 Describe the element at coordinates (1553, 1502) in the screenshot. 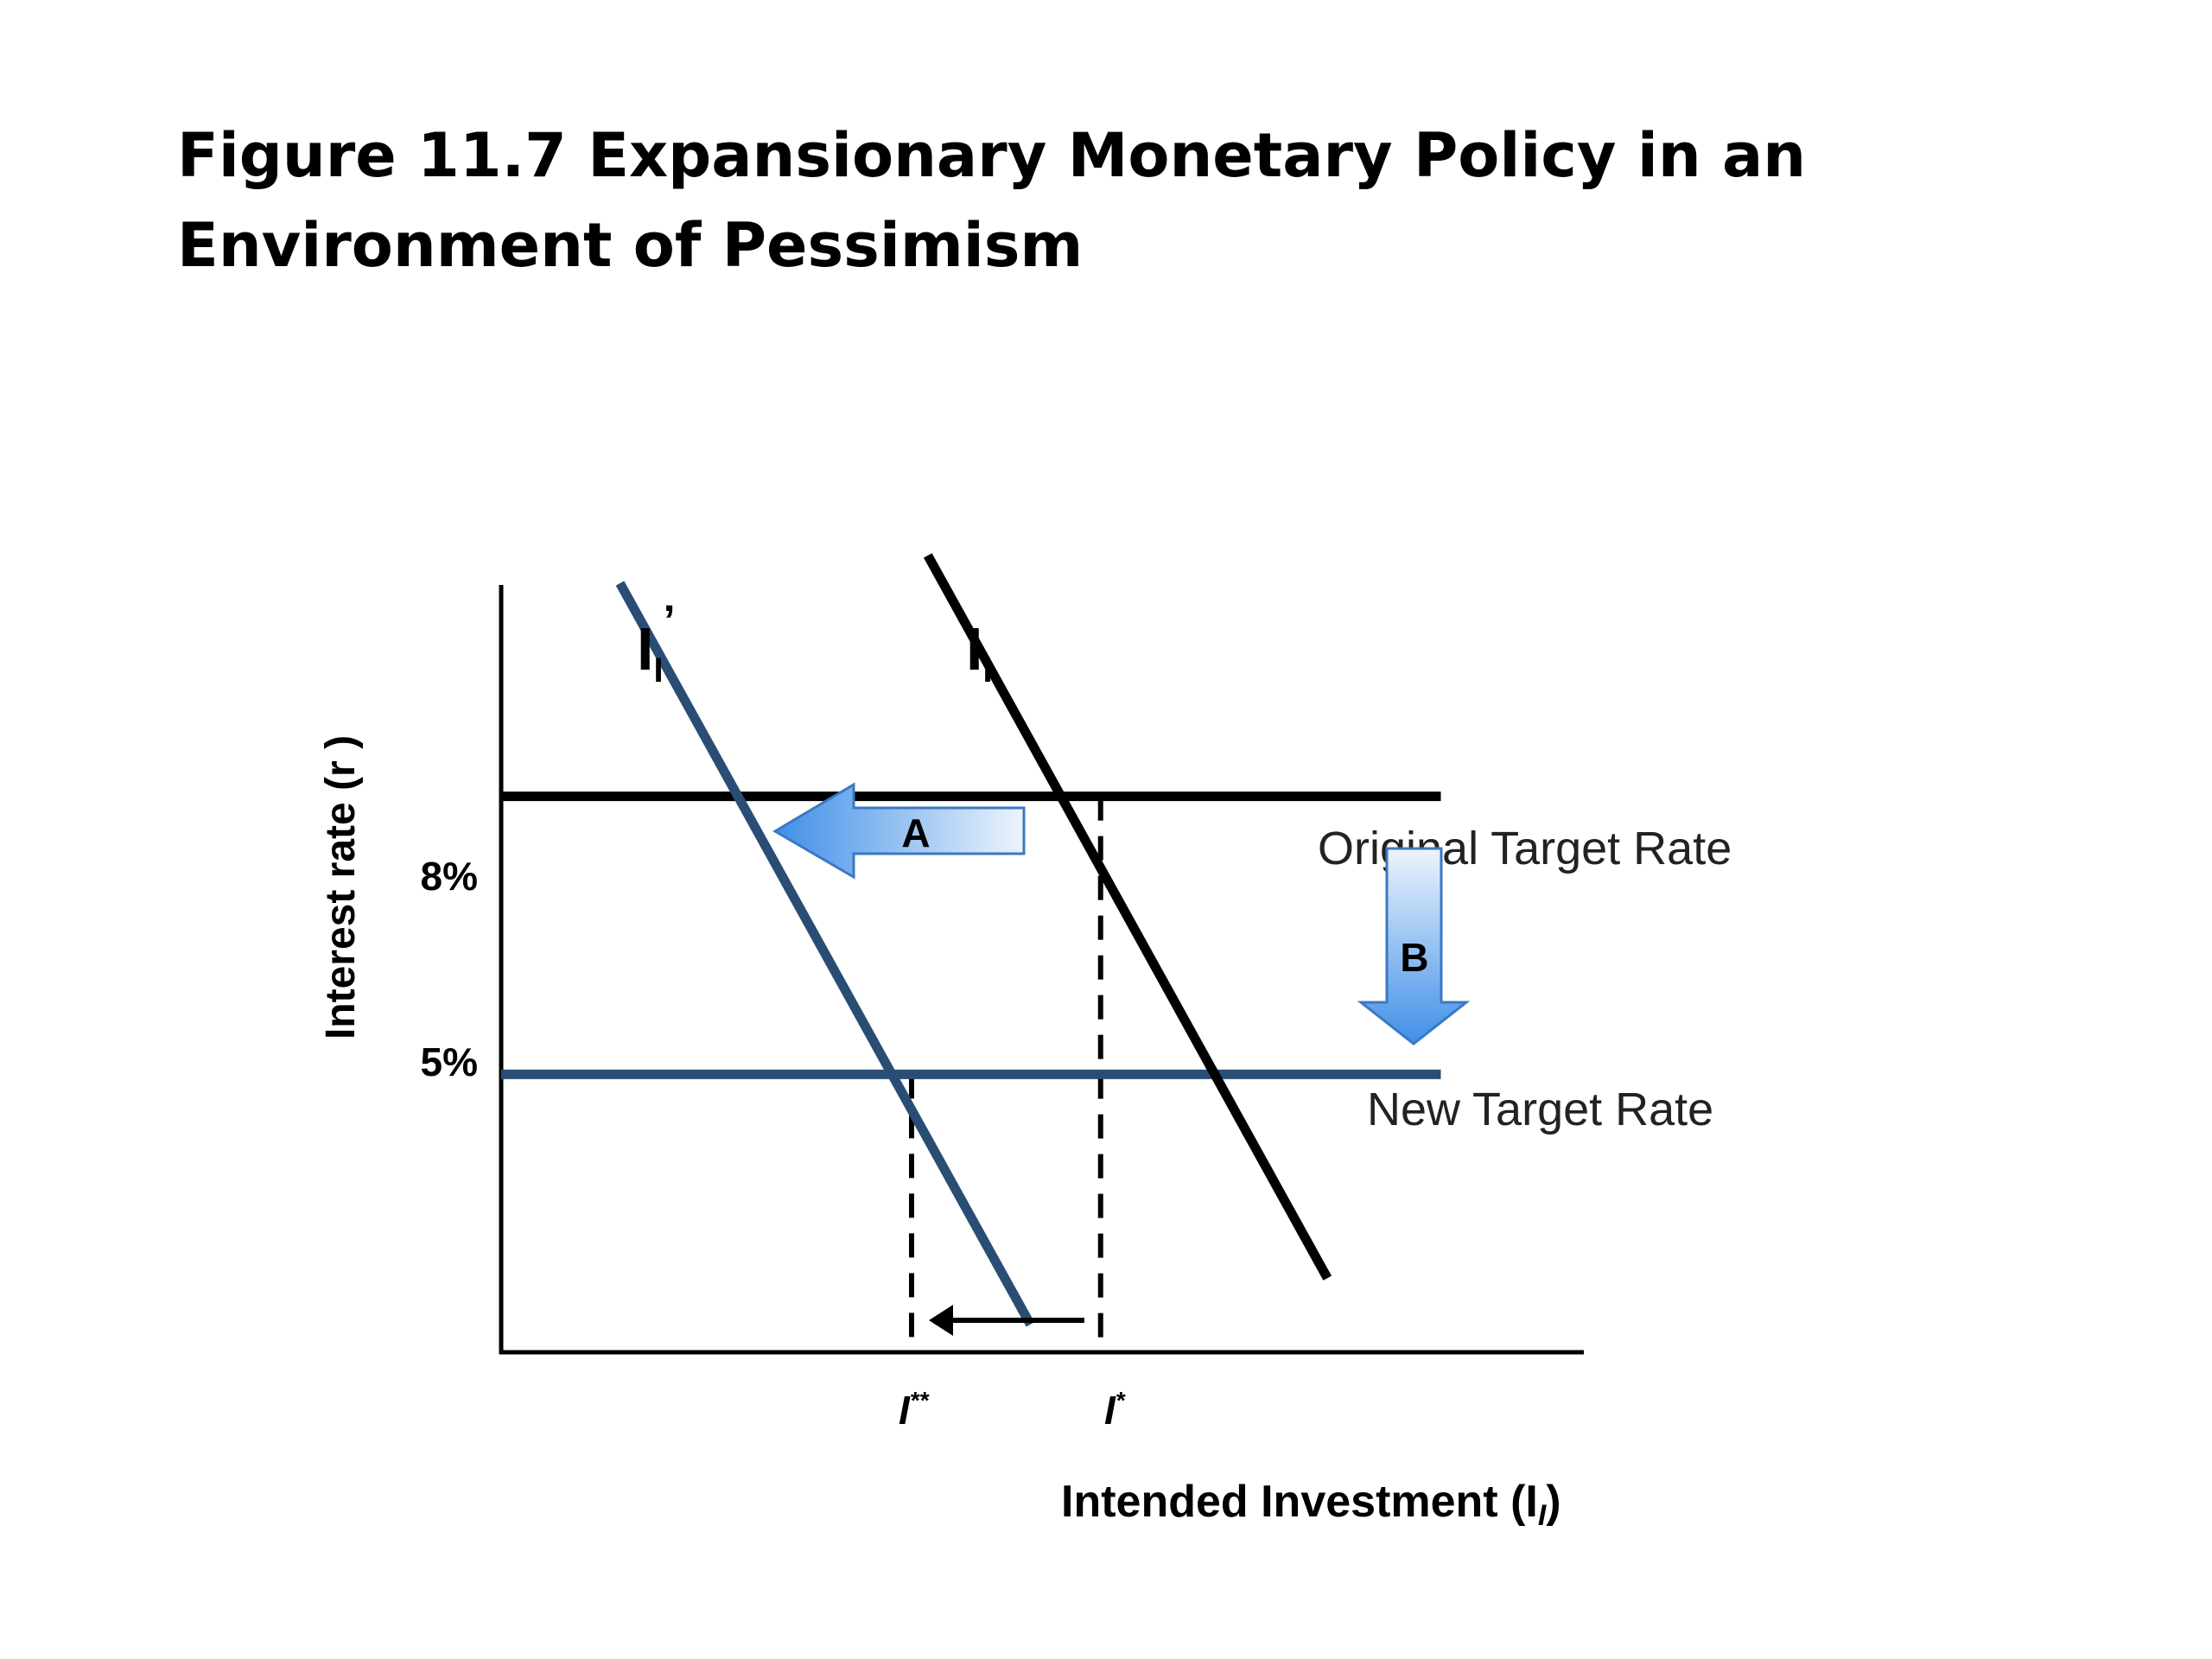

I see `x-axis-label-close: )` at that location.